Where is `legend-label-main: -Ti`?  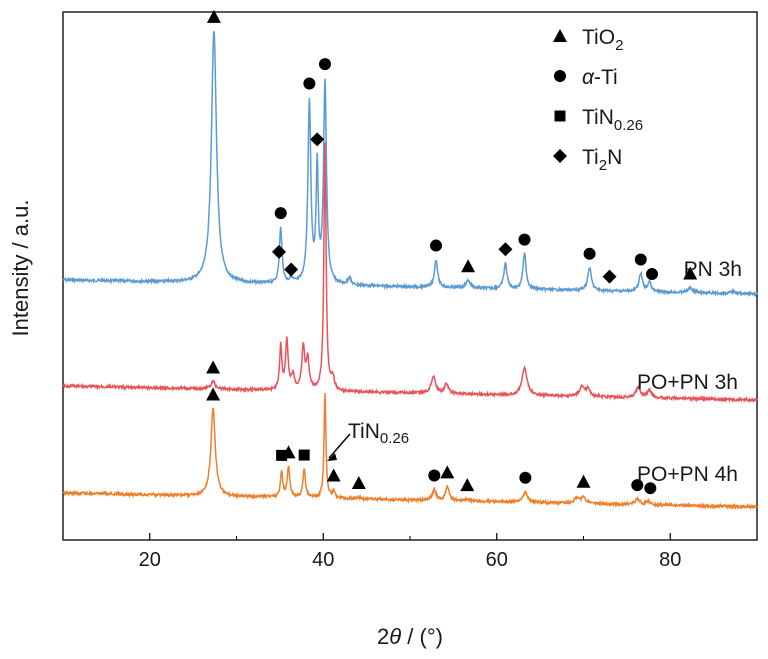 legend-label-main: -Ti is located at coordinates (606, 77).